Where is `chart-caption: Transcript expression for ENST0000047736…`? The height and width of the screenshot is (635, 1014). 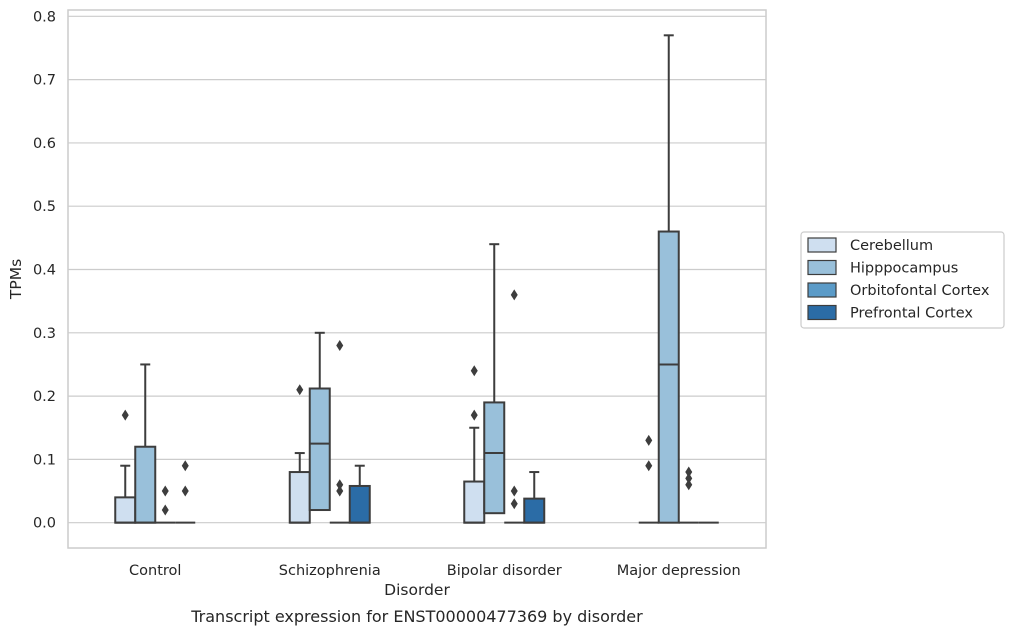 chart-caption: Transcript expression for ENST0000047736… is located at coordinates (416, 616).